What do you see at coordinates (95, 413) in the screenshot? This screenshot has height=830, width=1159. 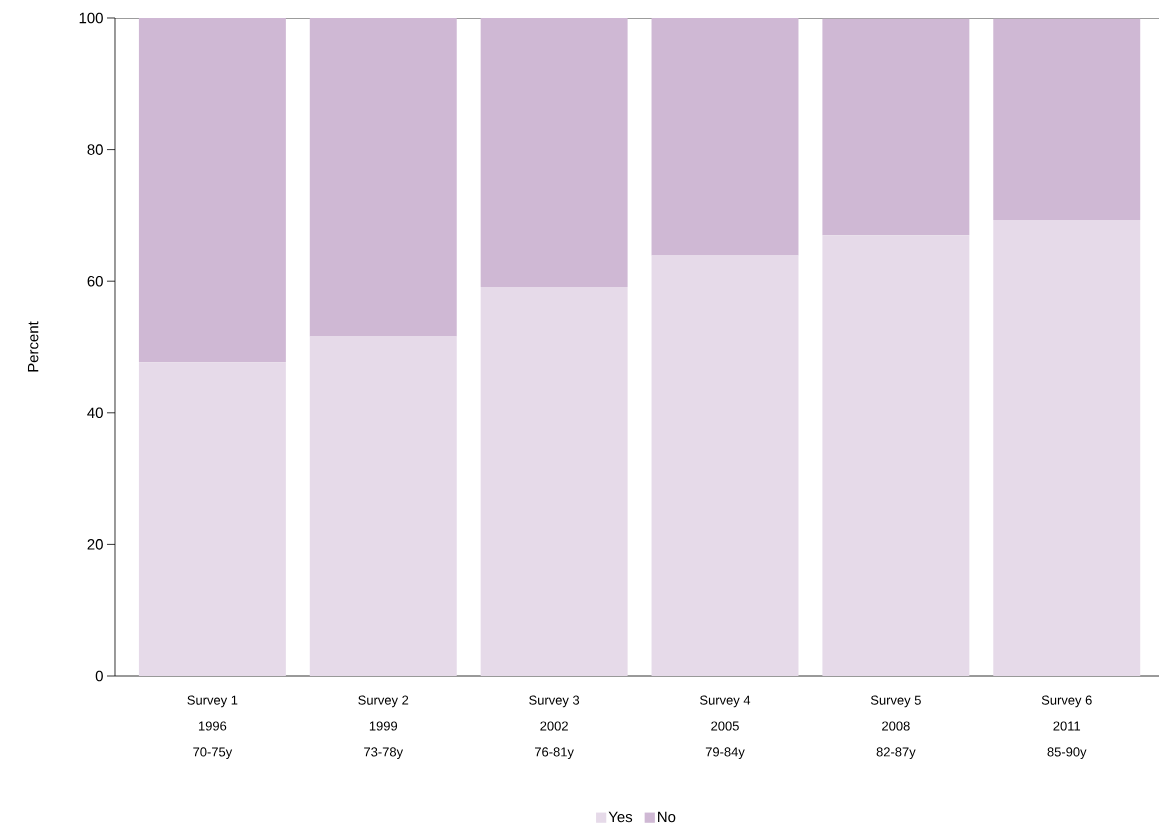 I see `y-tick-label: 40` at bounding box center [95, 413].